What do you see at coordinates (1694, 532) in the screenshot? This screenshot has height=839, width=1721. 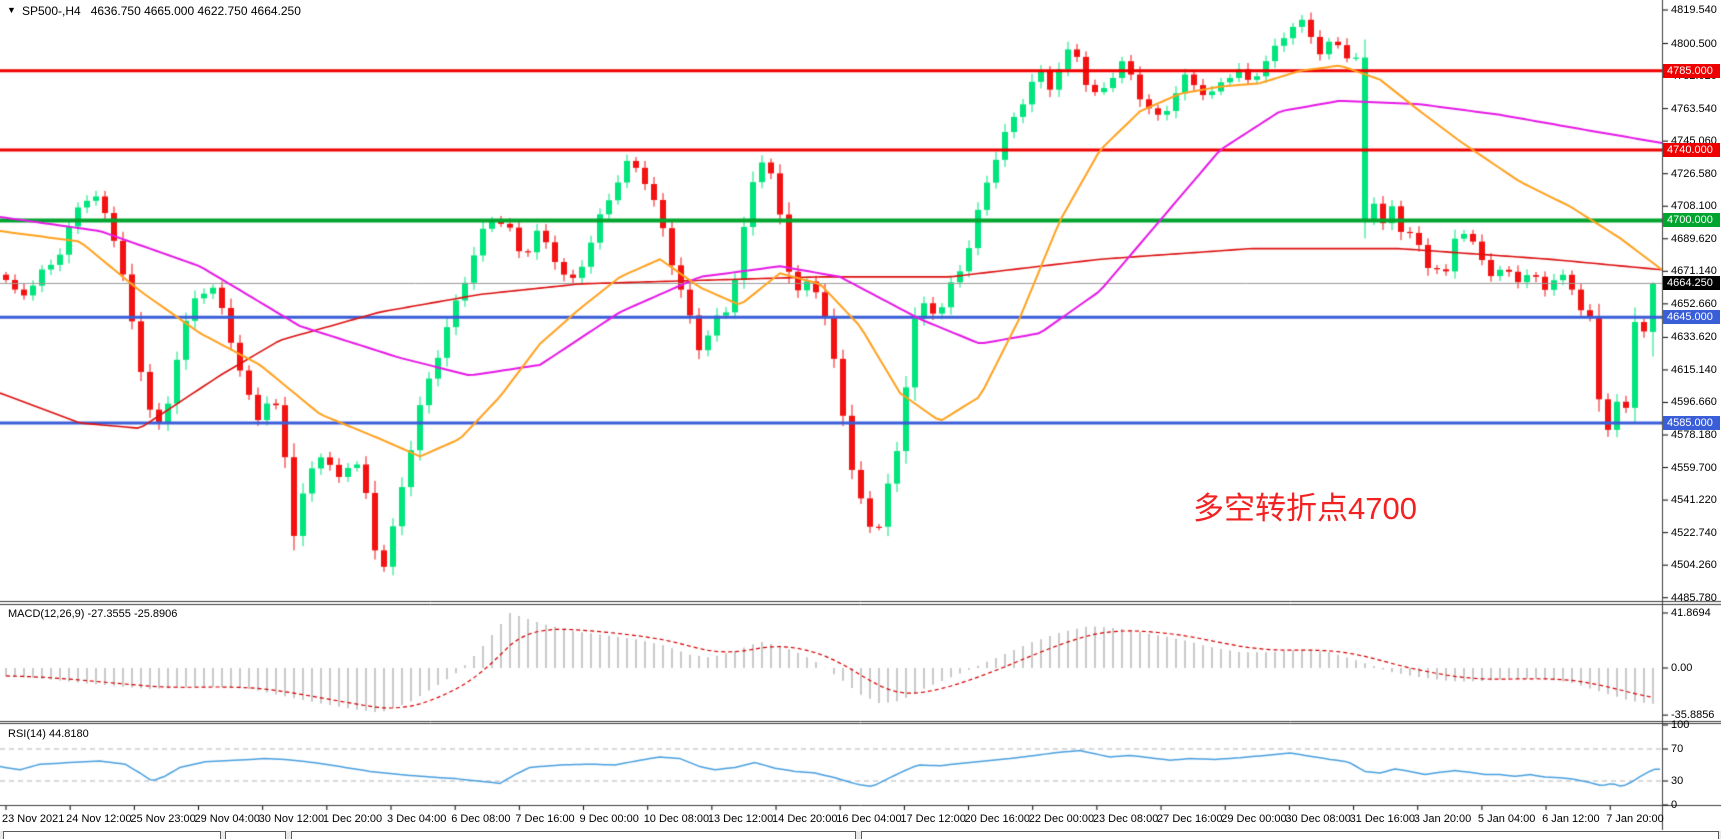 I see `price-tick-label: 4522.740` at bounding box center [1694, 532].